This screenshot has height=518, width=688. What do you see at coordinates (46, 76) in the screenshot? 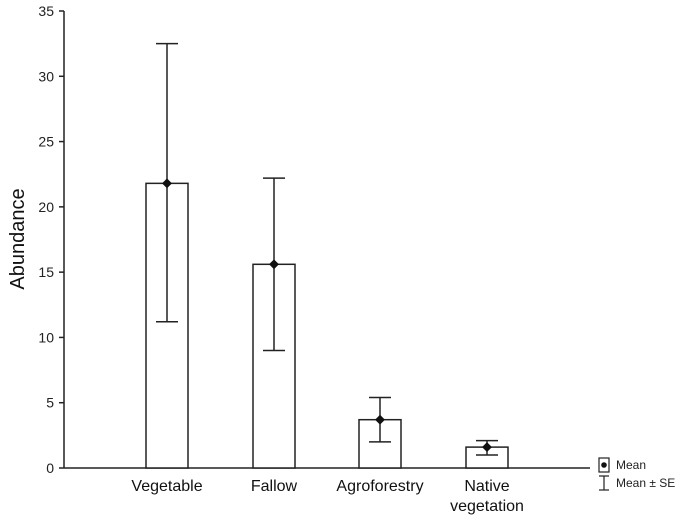
I see `y-tick-label: 30` at bounding box center [46, 76].